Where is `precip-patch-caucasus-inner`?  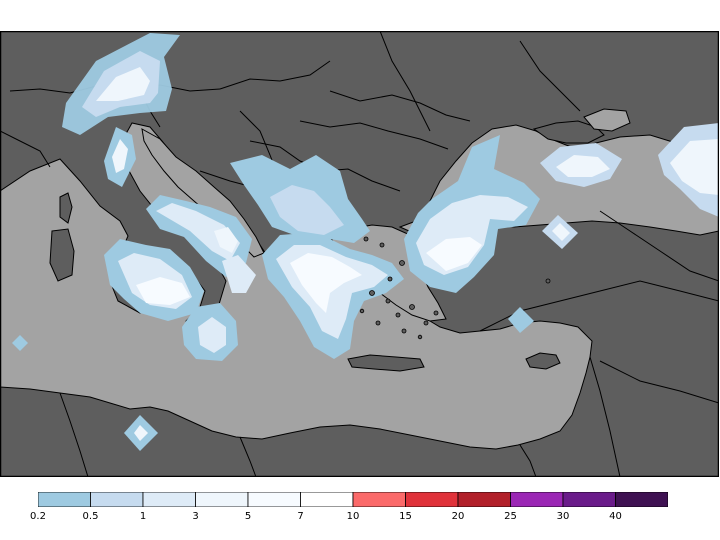
precip-patch-caucasus-inner is located at coordinates (694, 167).